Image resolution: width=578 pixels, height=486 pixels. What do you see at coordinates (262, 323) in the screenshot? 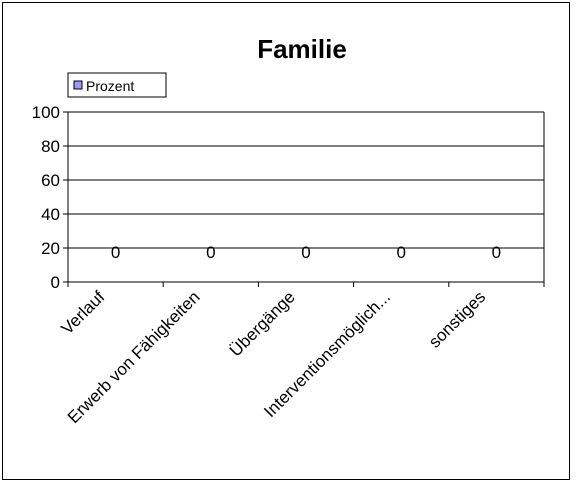
I see `x-tick-label: Übergänge` at bounding box center [262, 323].